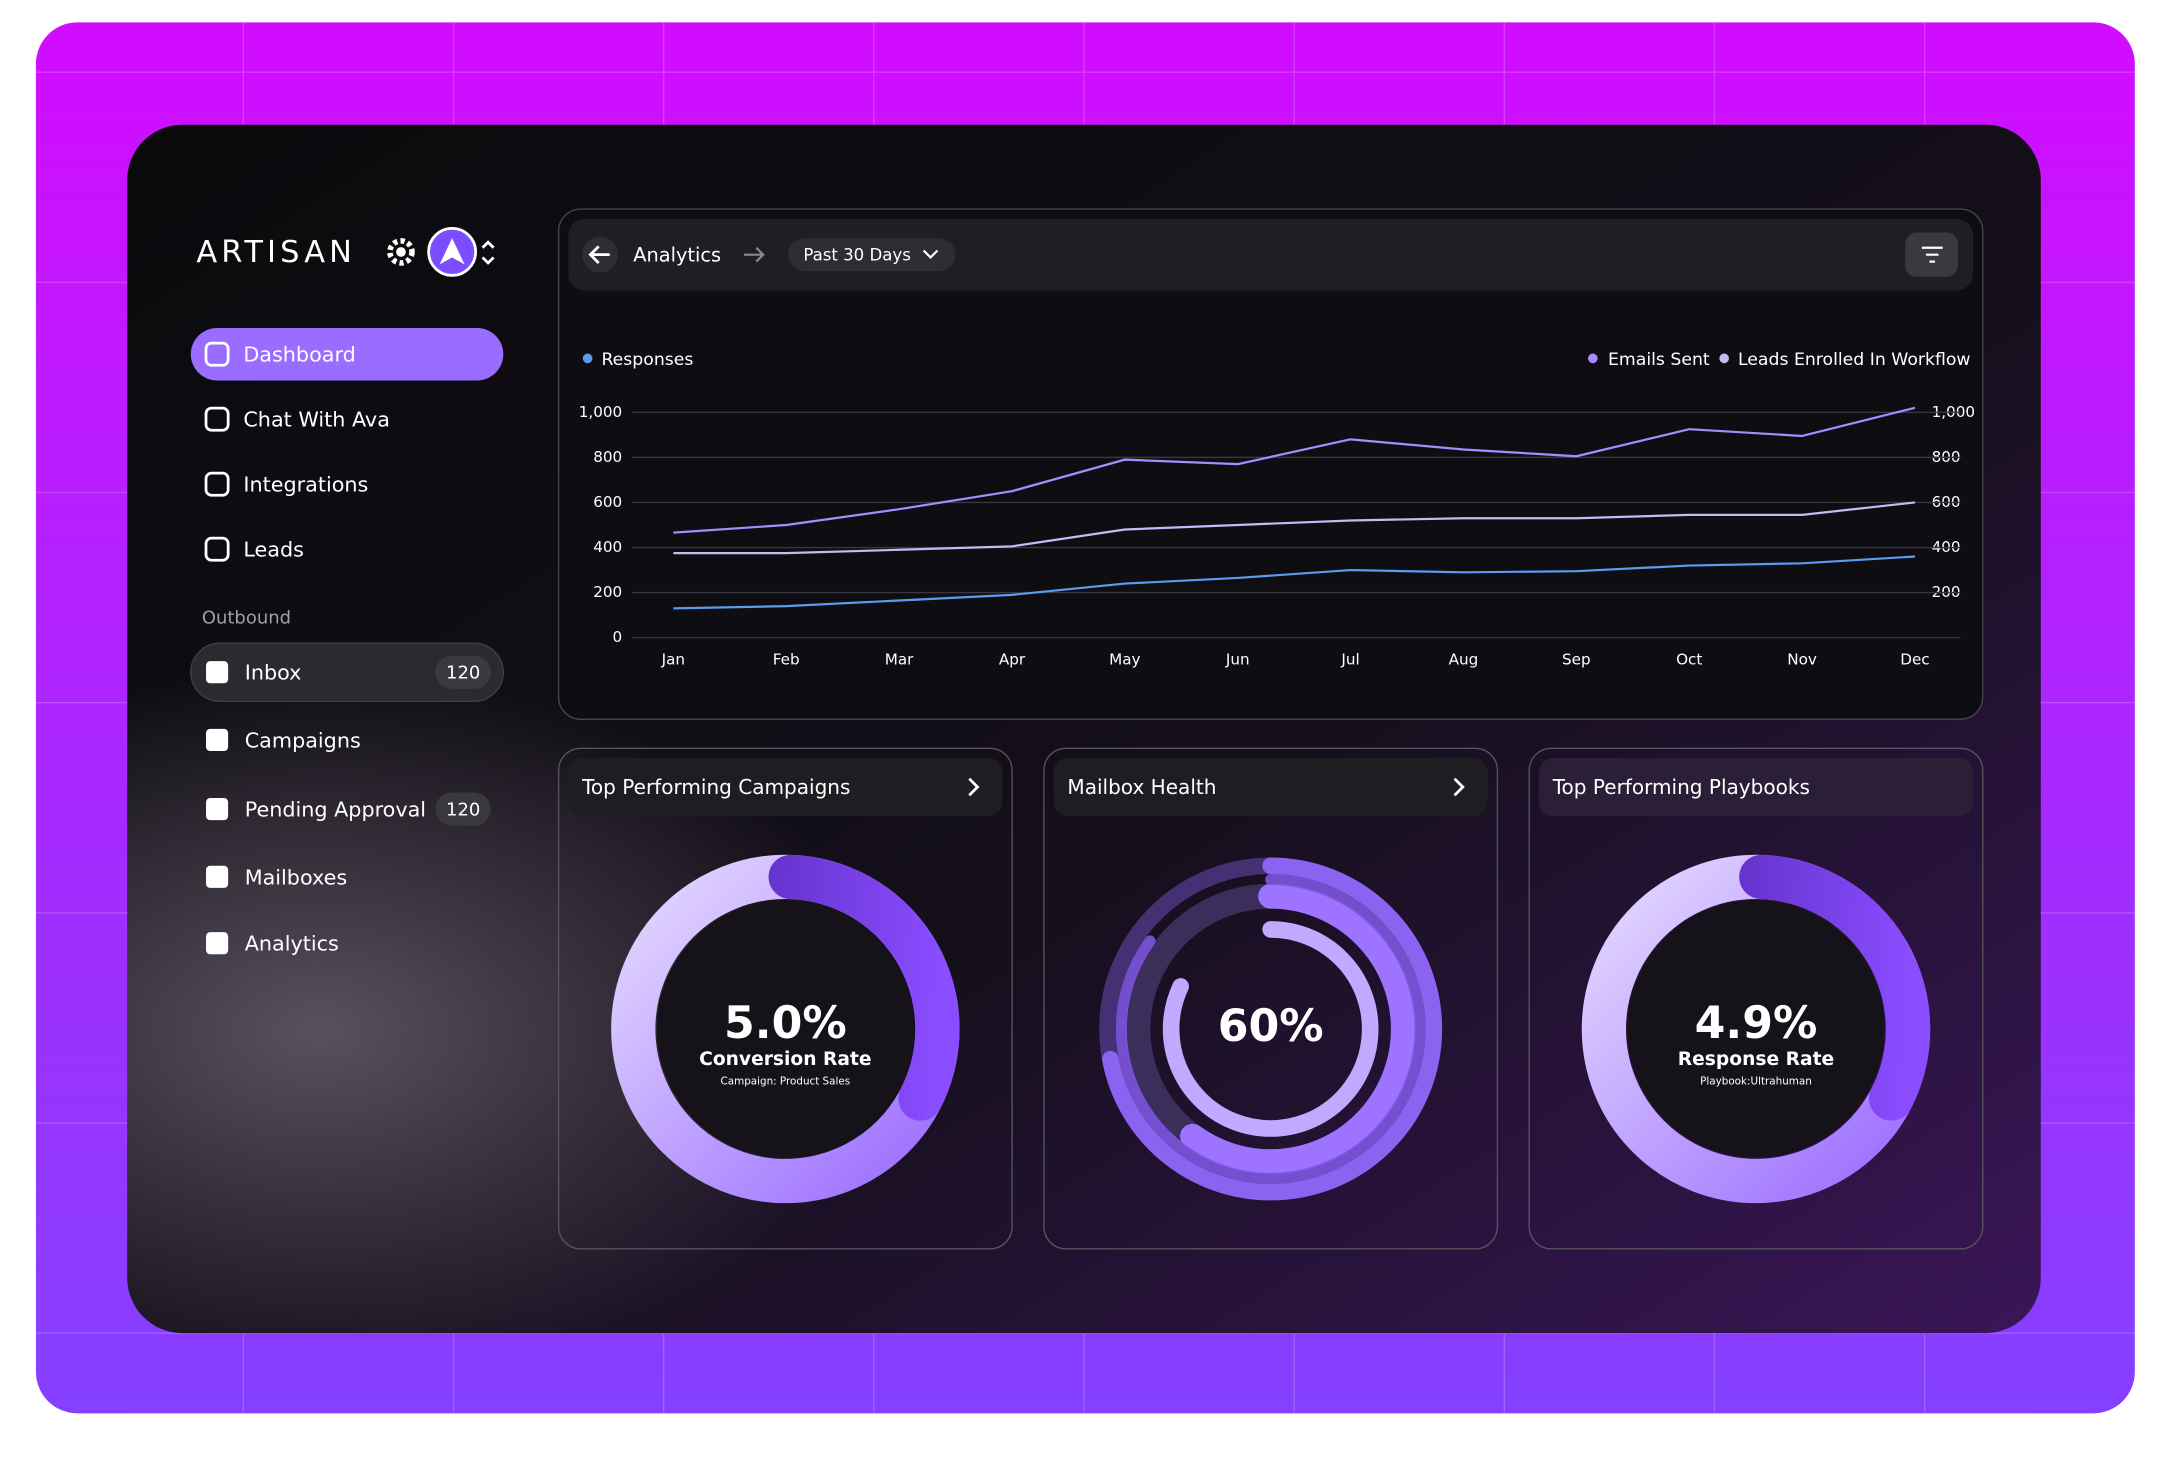 This screenshot has width=2168, height=1462. I want to click on y-tick-label: 800, so click(607, 457).